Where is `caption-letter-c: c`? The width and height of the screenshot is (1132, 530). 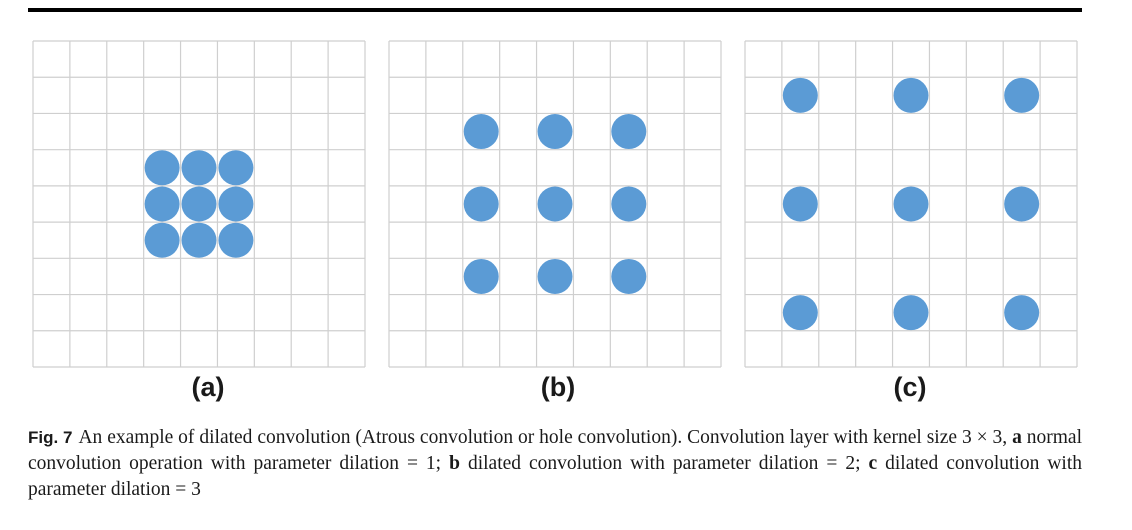
caption-letter-c: c is located at coordinates (873, 463).